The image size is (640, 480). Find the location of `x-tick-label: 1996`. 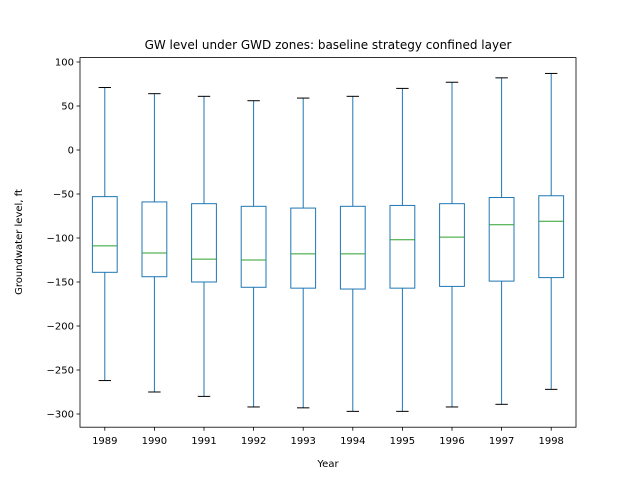

x-tick-label: 1996 is located at coordinates (451, 441).